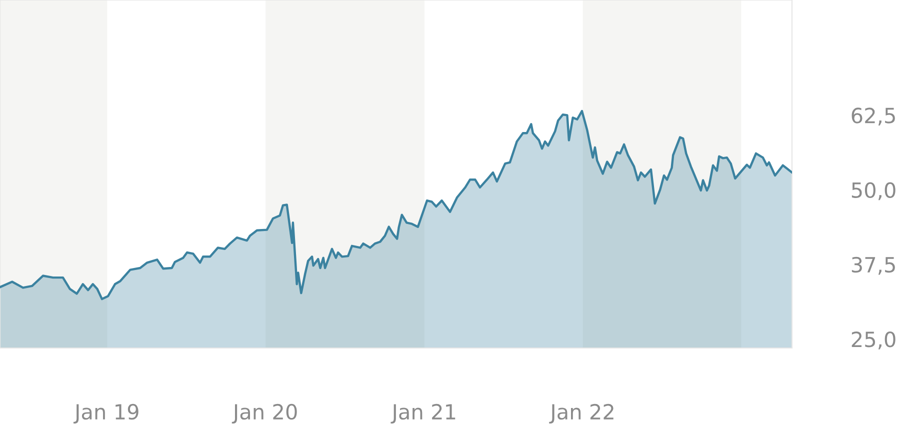  What do you see at coordinates (264, 414) in the screenshot?
I see `x-tick-label: Jan 20` at bounding box center [264, 414].